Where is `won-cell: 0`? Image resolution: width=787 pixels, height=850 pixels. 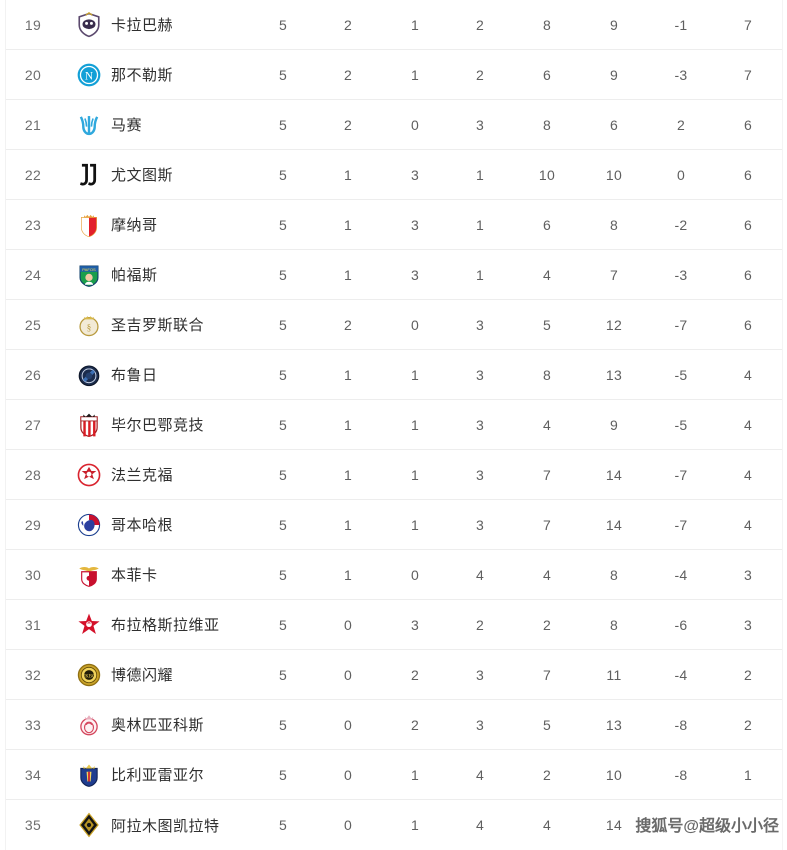 won-cell: 0 is located at coordinates (348, 724).